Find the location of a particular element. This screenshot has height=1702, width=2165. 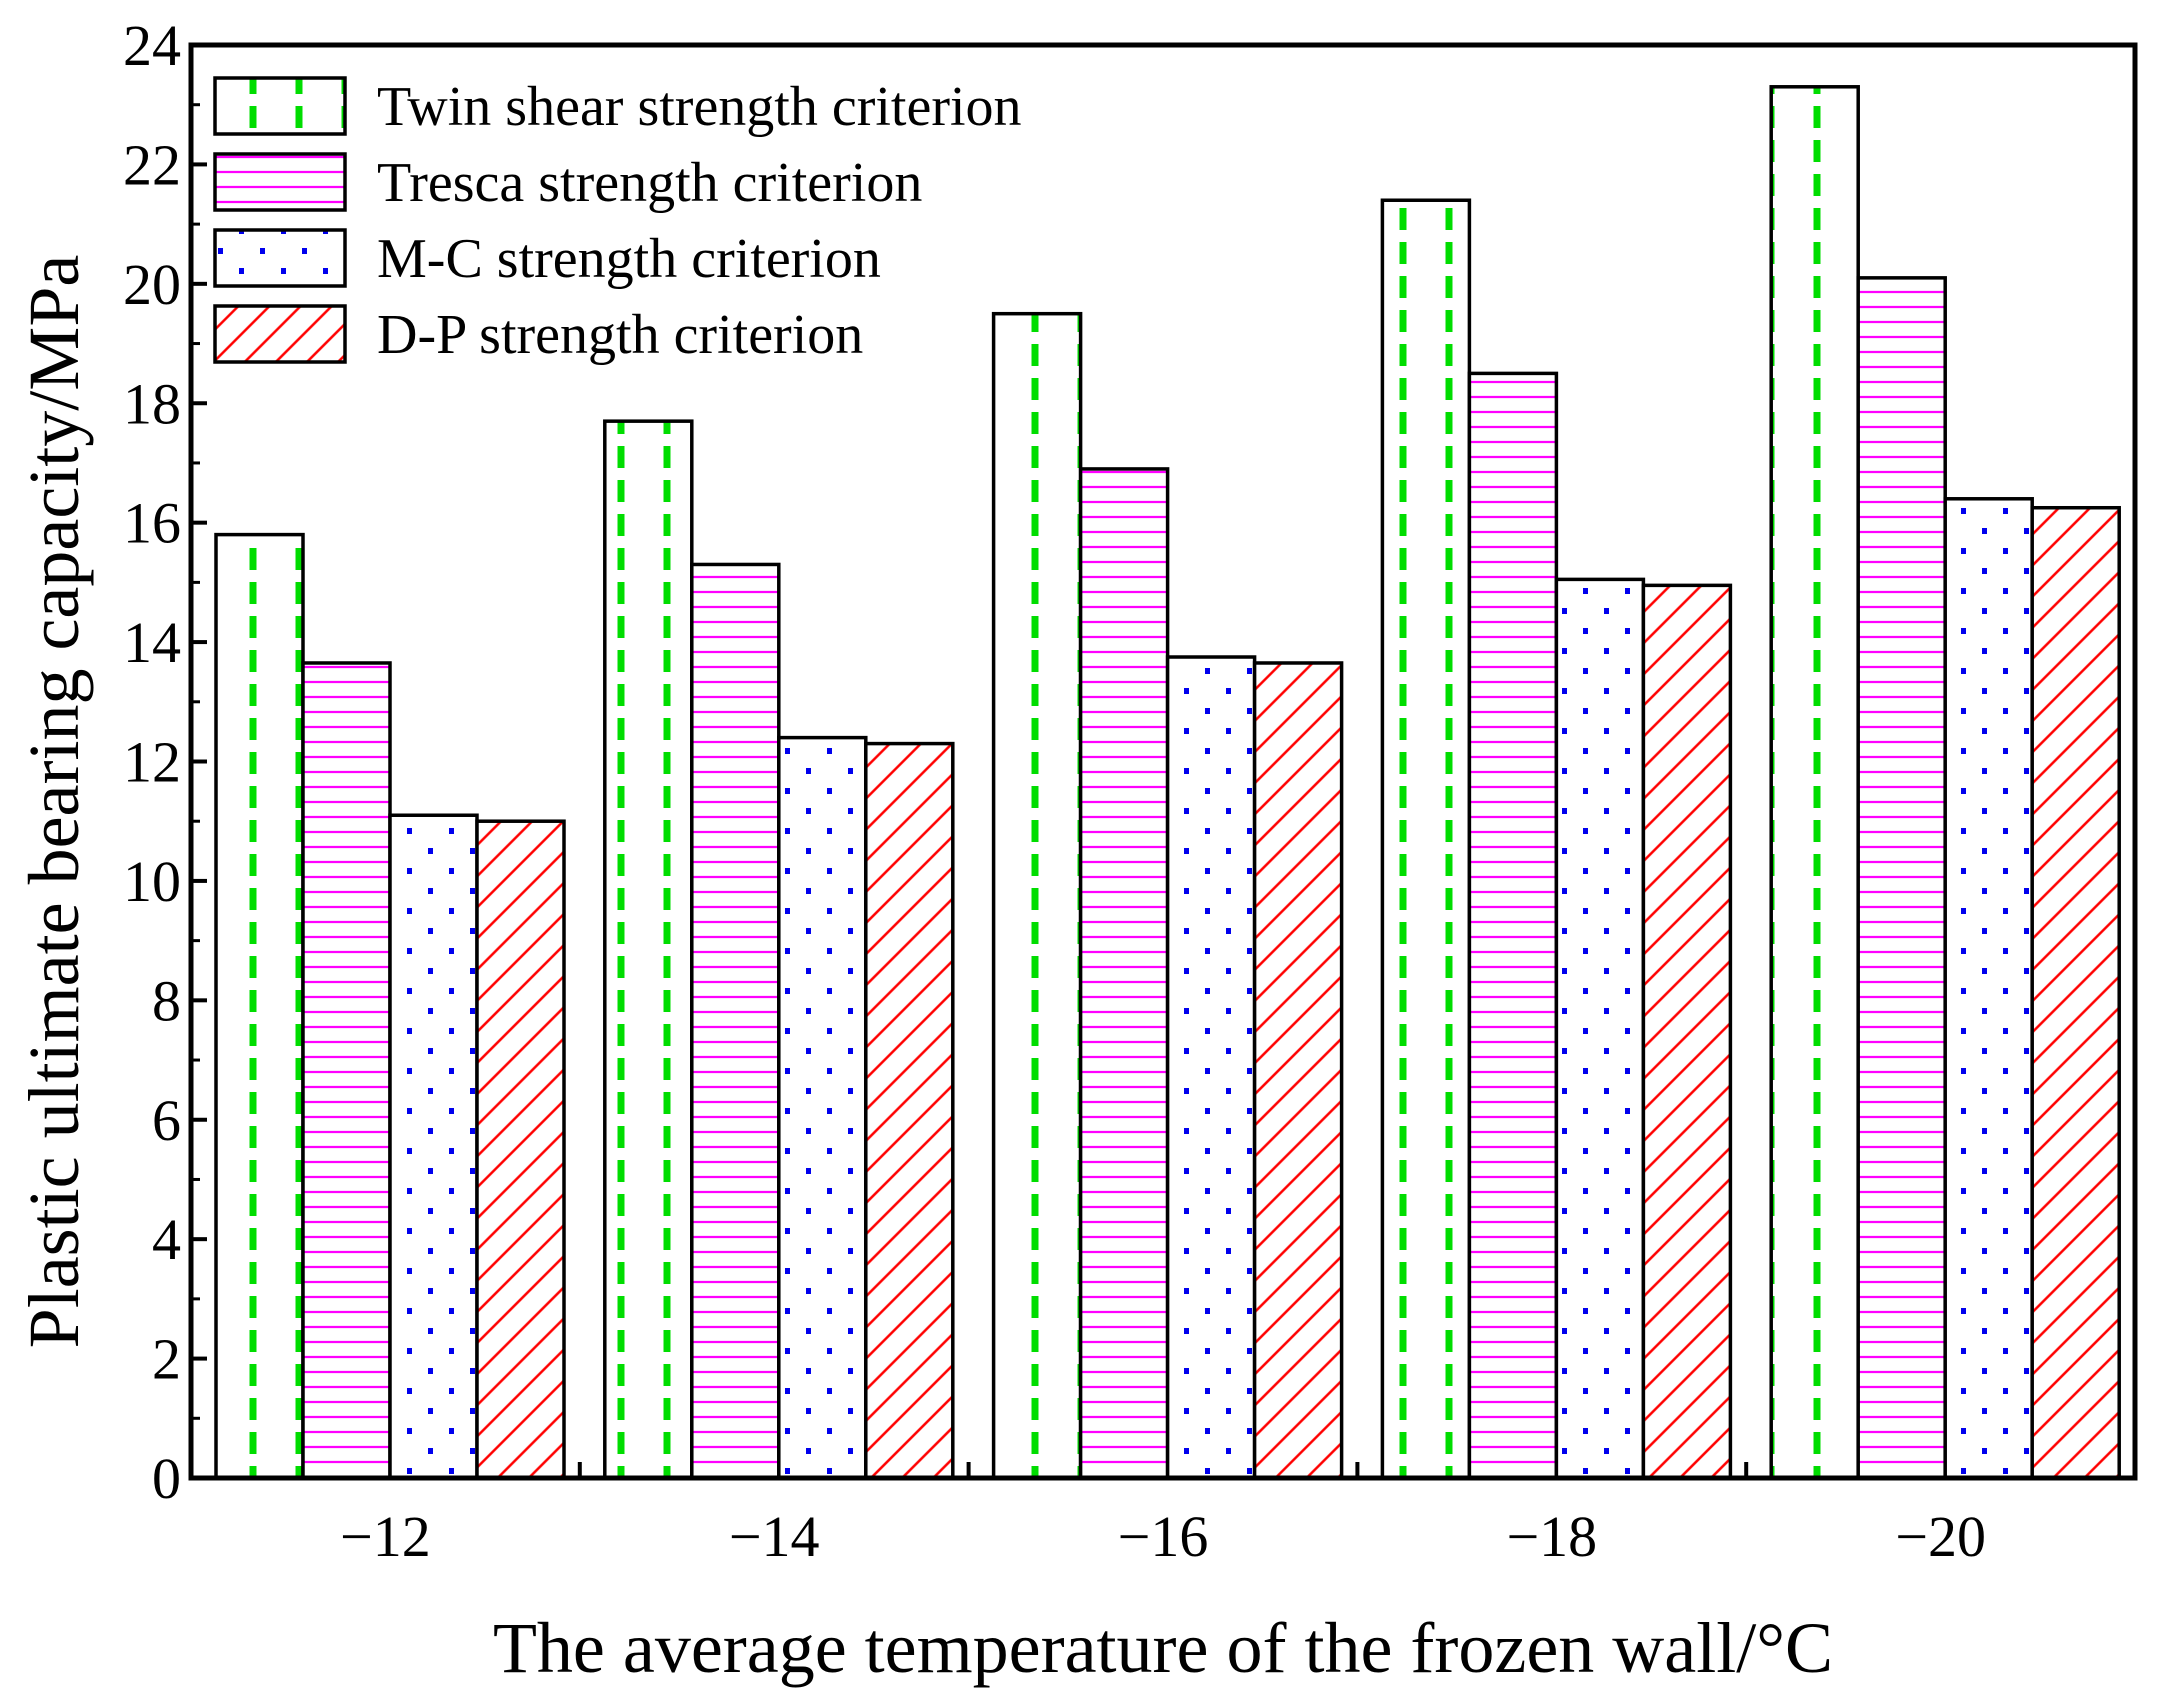

y-axis-title: Plastic ultimate bearing capacity/MPa is located at coordinates (54, 802).